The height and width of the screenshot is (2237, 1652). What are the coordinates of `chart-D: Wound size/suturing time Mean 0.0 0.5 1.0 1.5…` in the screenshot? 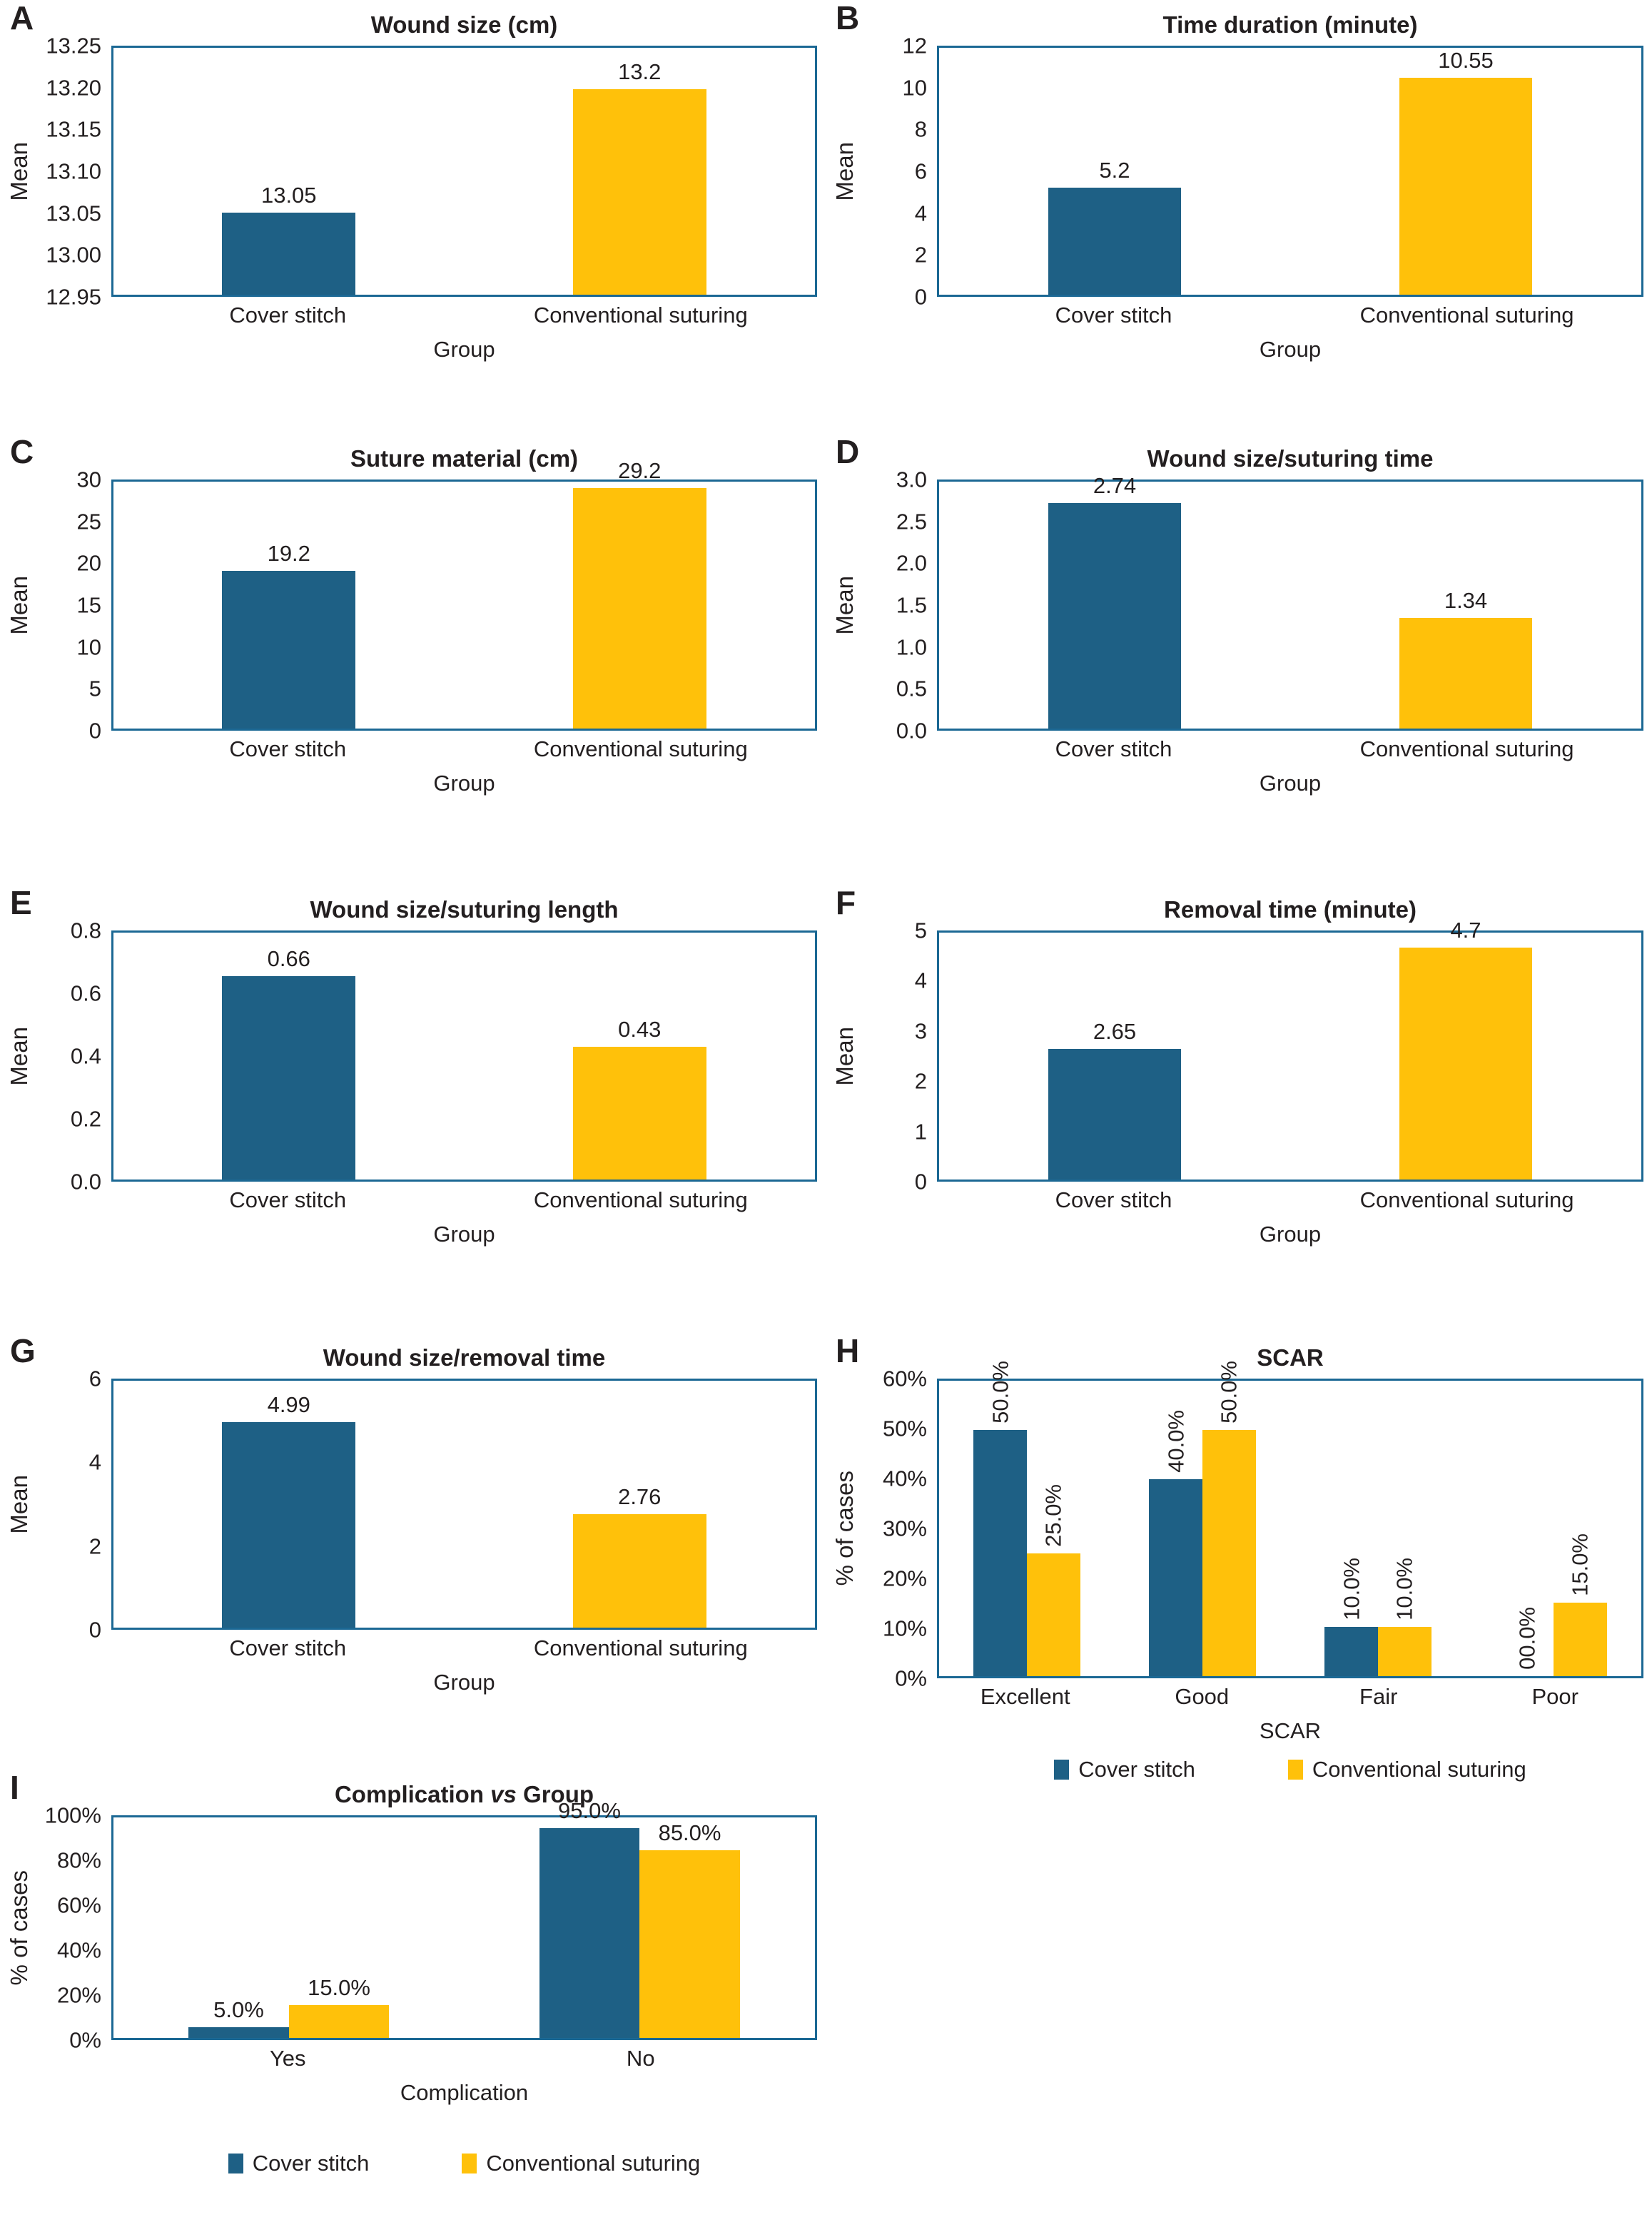 It's located at (1239, 620).